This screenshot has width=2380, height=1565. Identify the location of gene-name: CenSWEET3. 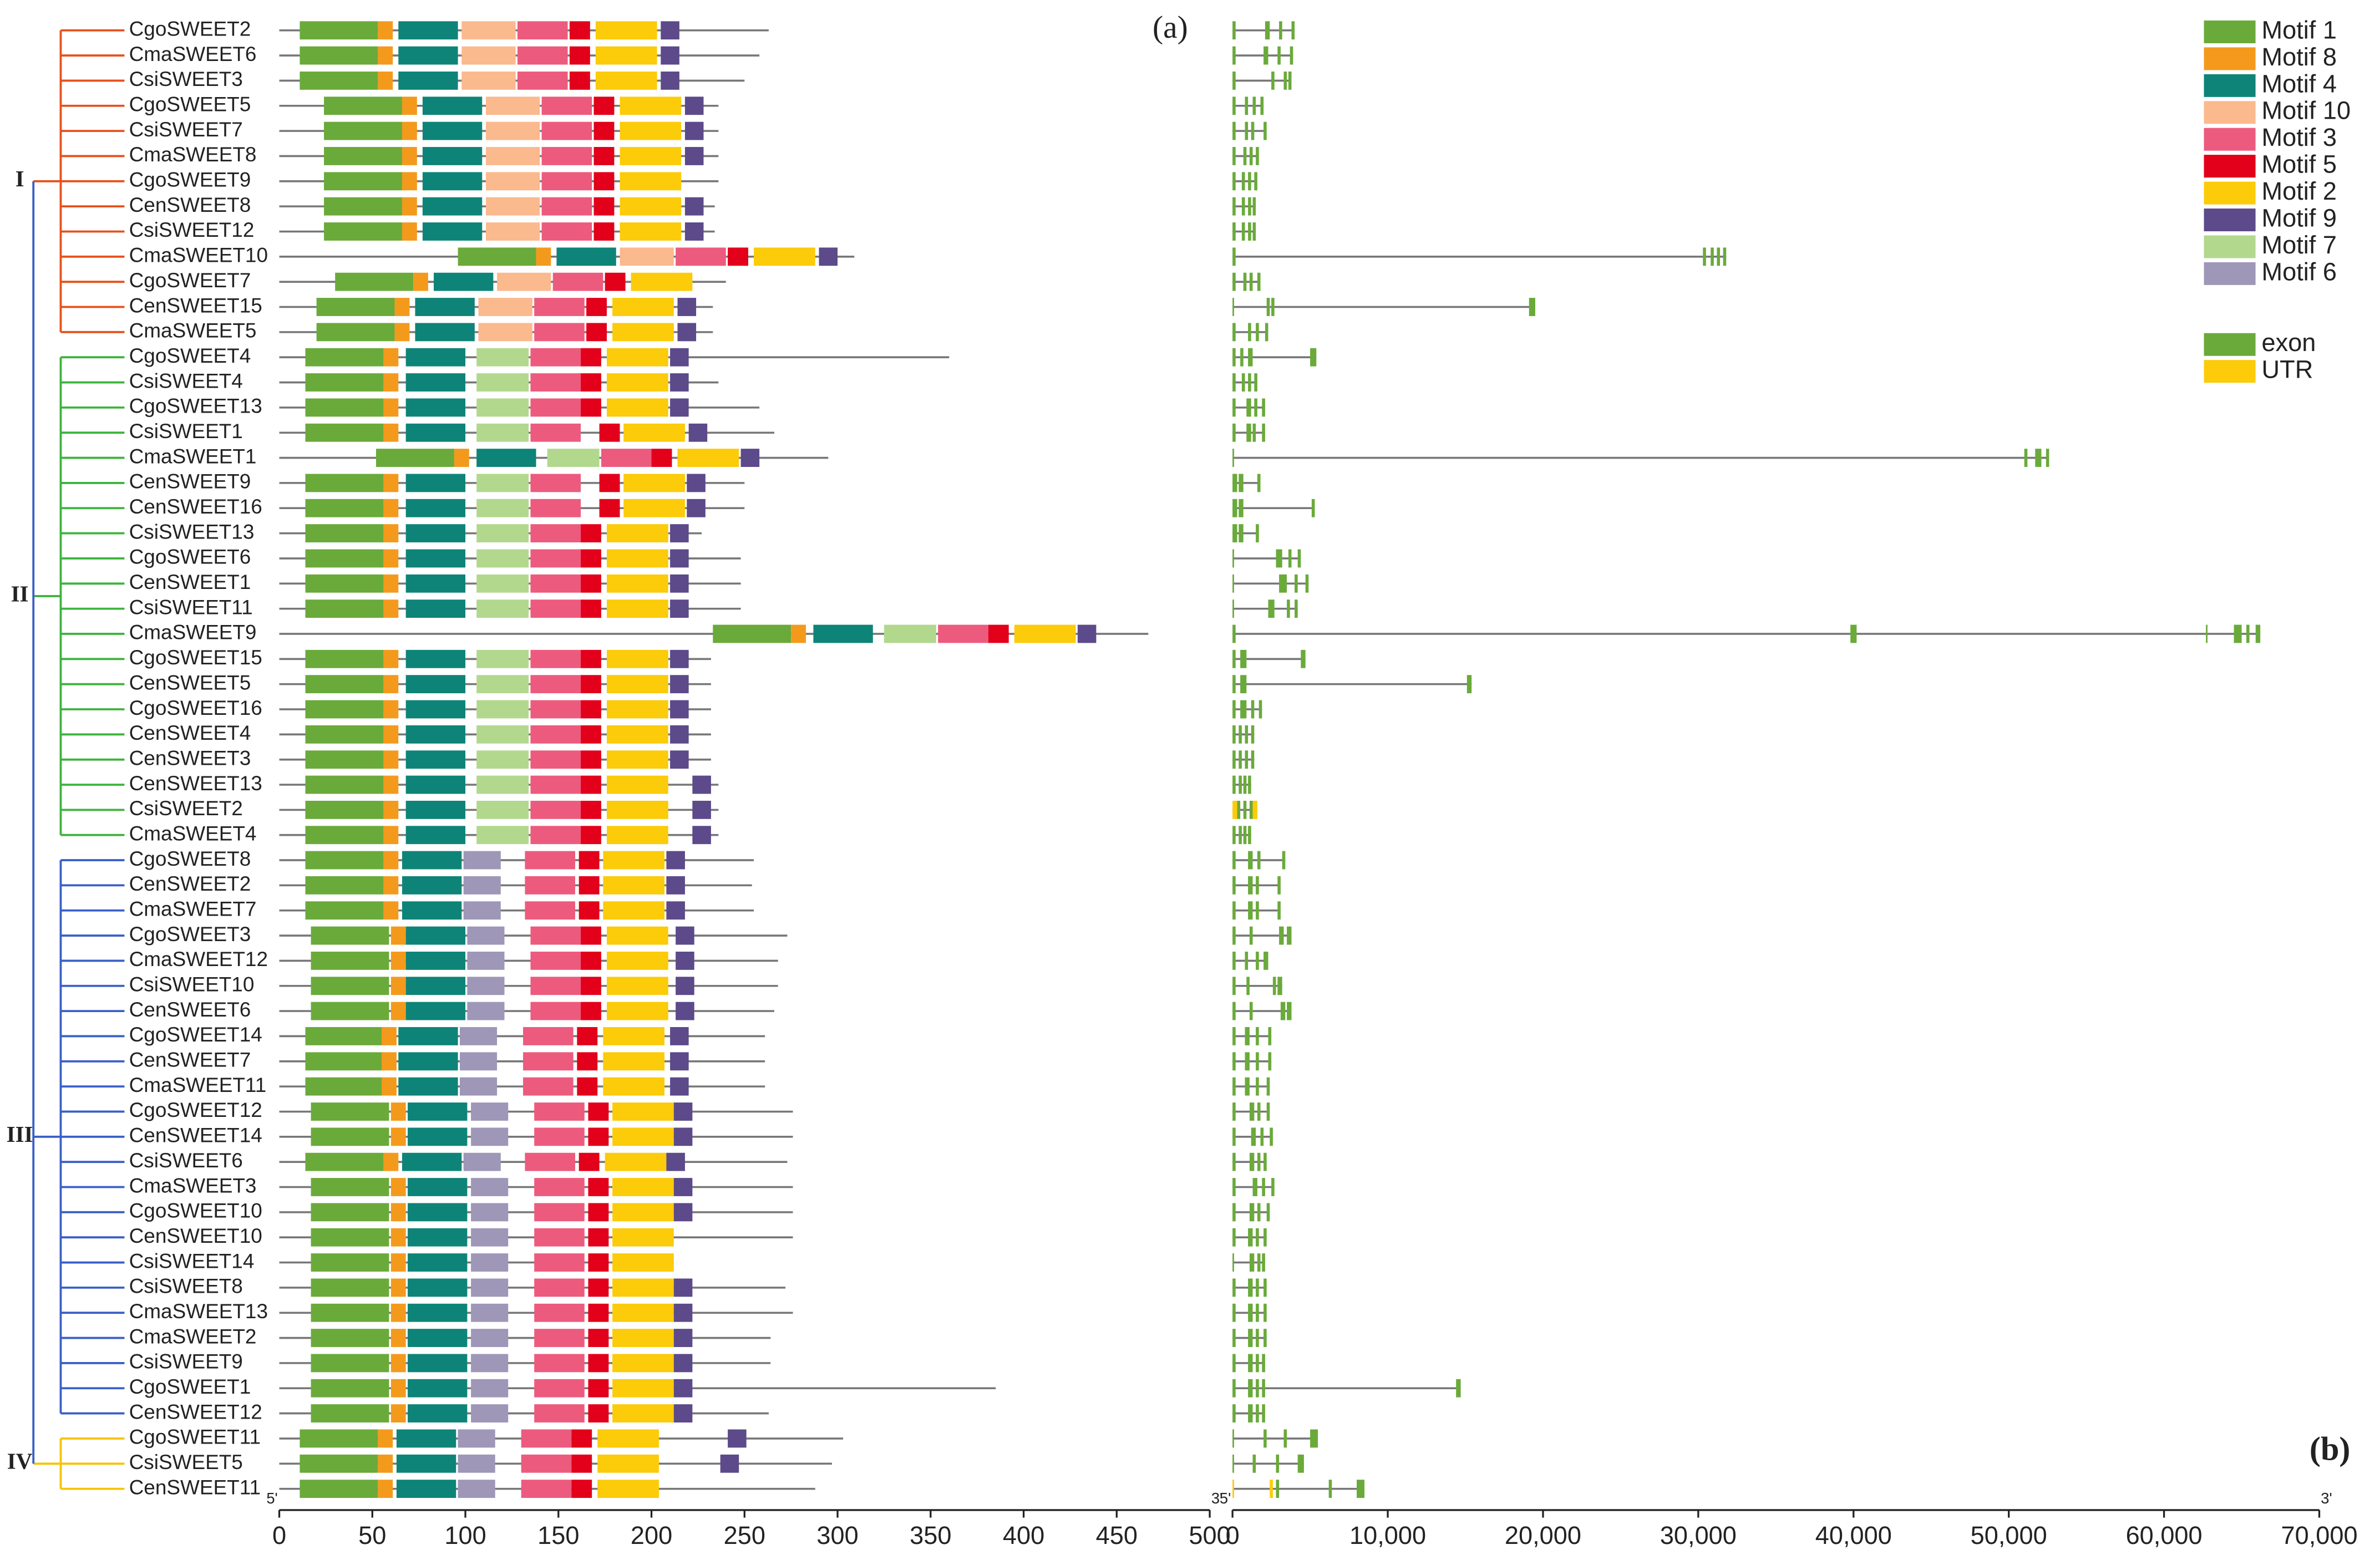
(190, 757).